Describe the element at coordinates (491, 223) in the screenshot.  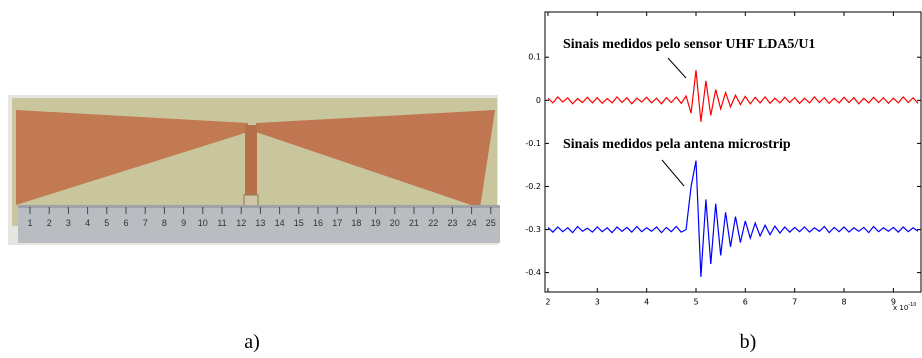
I see `ruler-label: 25` at that location.